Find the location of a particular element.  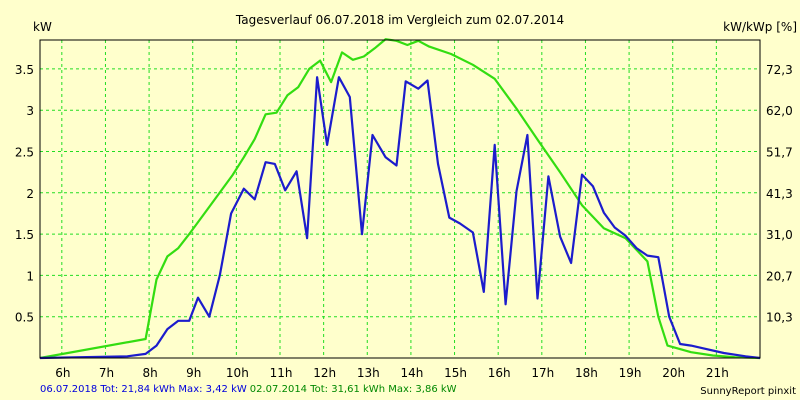

x-tick-label: 14h is located at coordinates (411, 373).